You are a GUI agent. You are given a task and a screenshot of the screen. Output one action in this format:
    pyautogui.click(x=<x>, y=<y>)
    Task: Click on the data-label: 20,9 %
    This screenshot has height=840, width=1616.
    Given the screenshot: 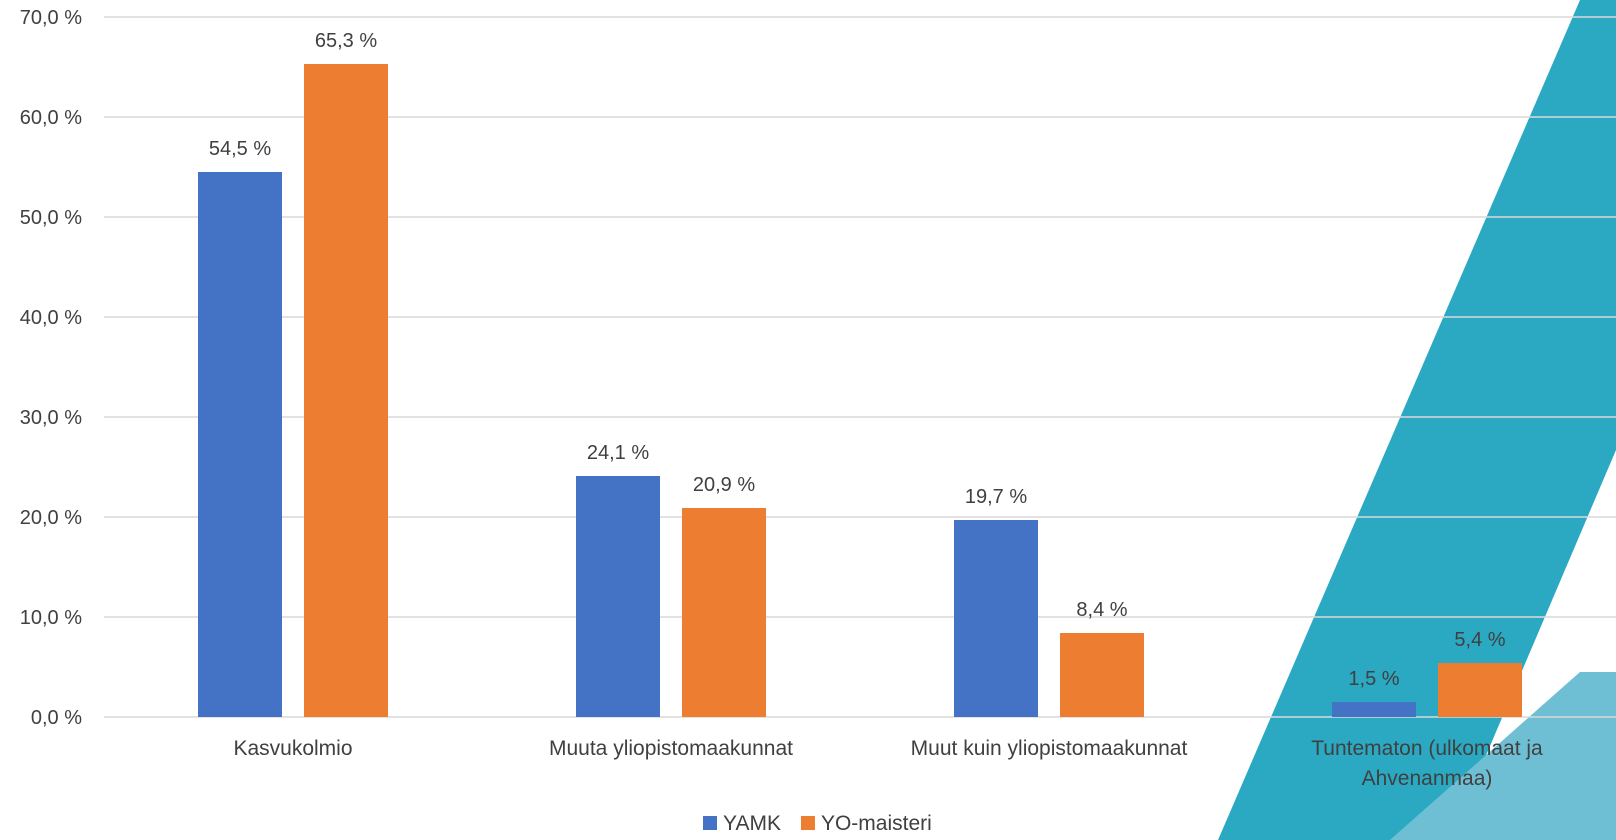 What is the action you would take?
    pyautogui.click(x=724, y=485)
    